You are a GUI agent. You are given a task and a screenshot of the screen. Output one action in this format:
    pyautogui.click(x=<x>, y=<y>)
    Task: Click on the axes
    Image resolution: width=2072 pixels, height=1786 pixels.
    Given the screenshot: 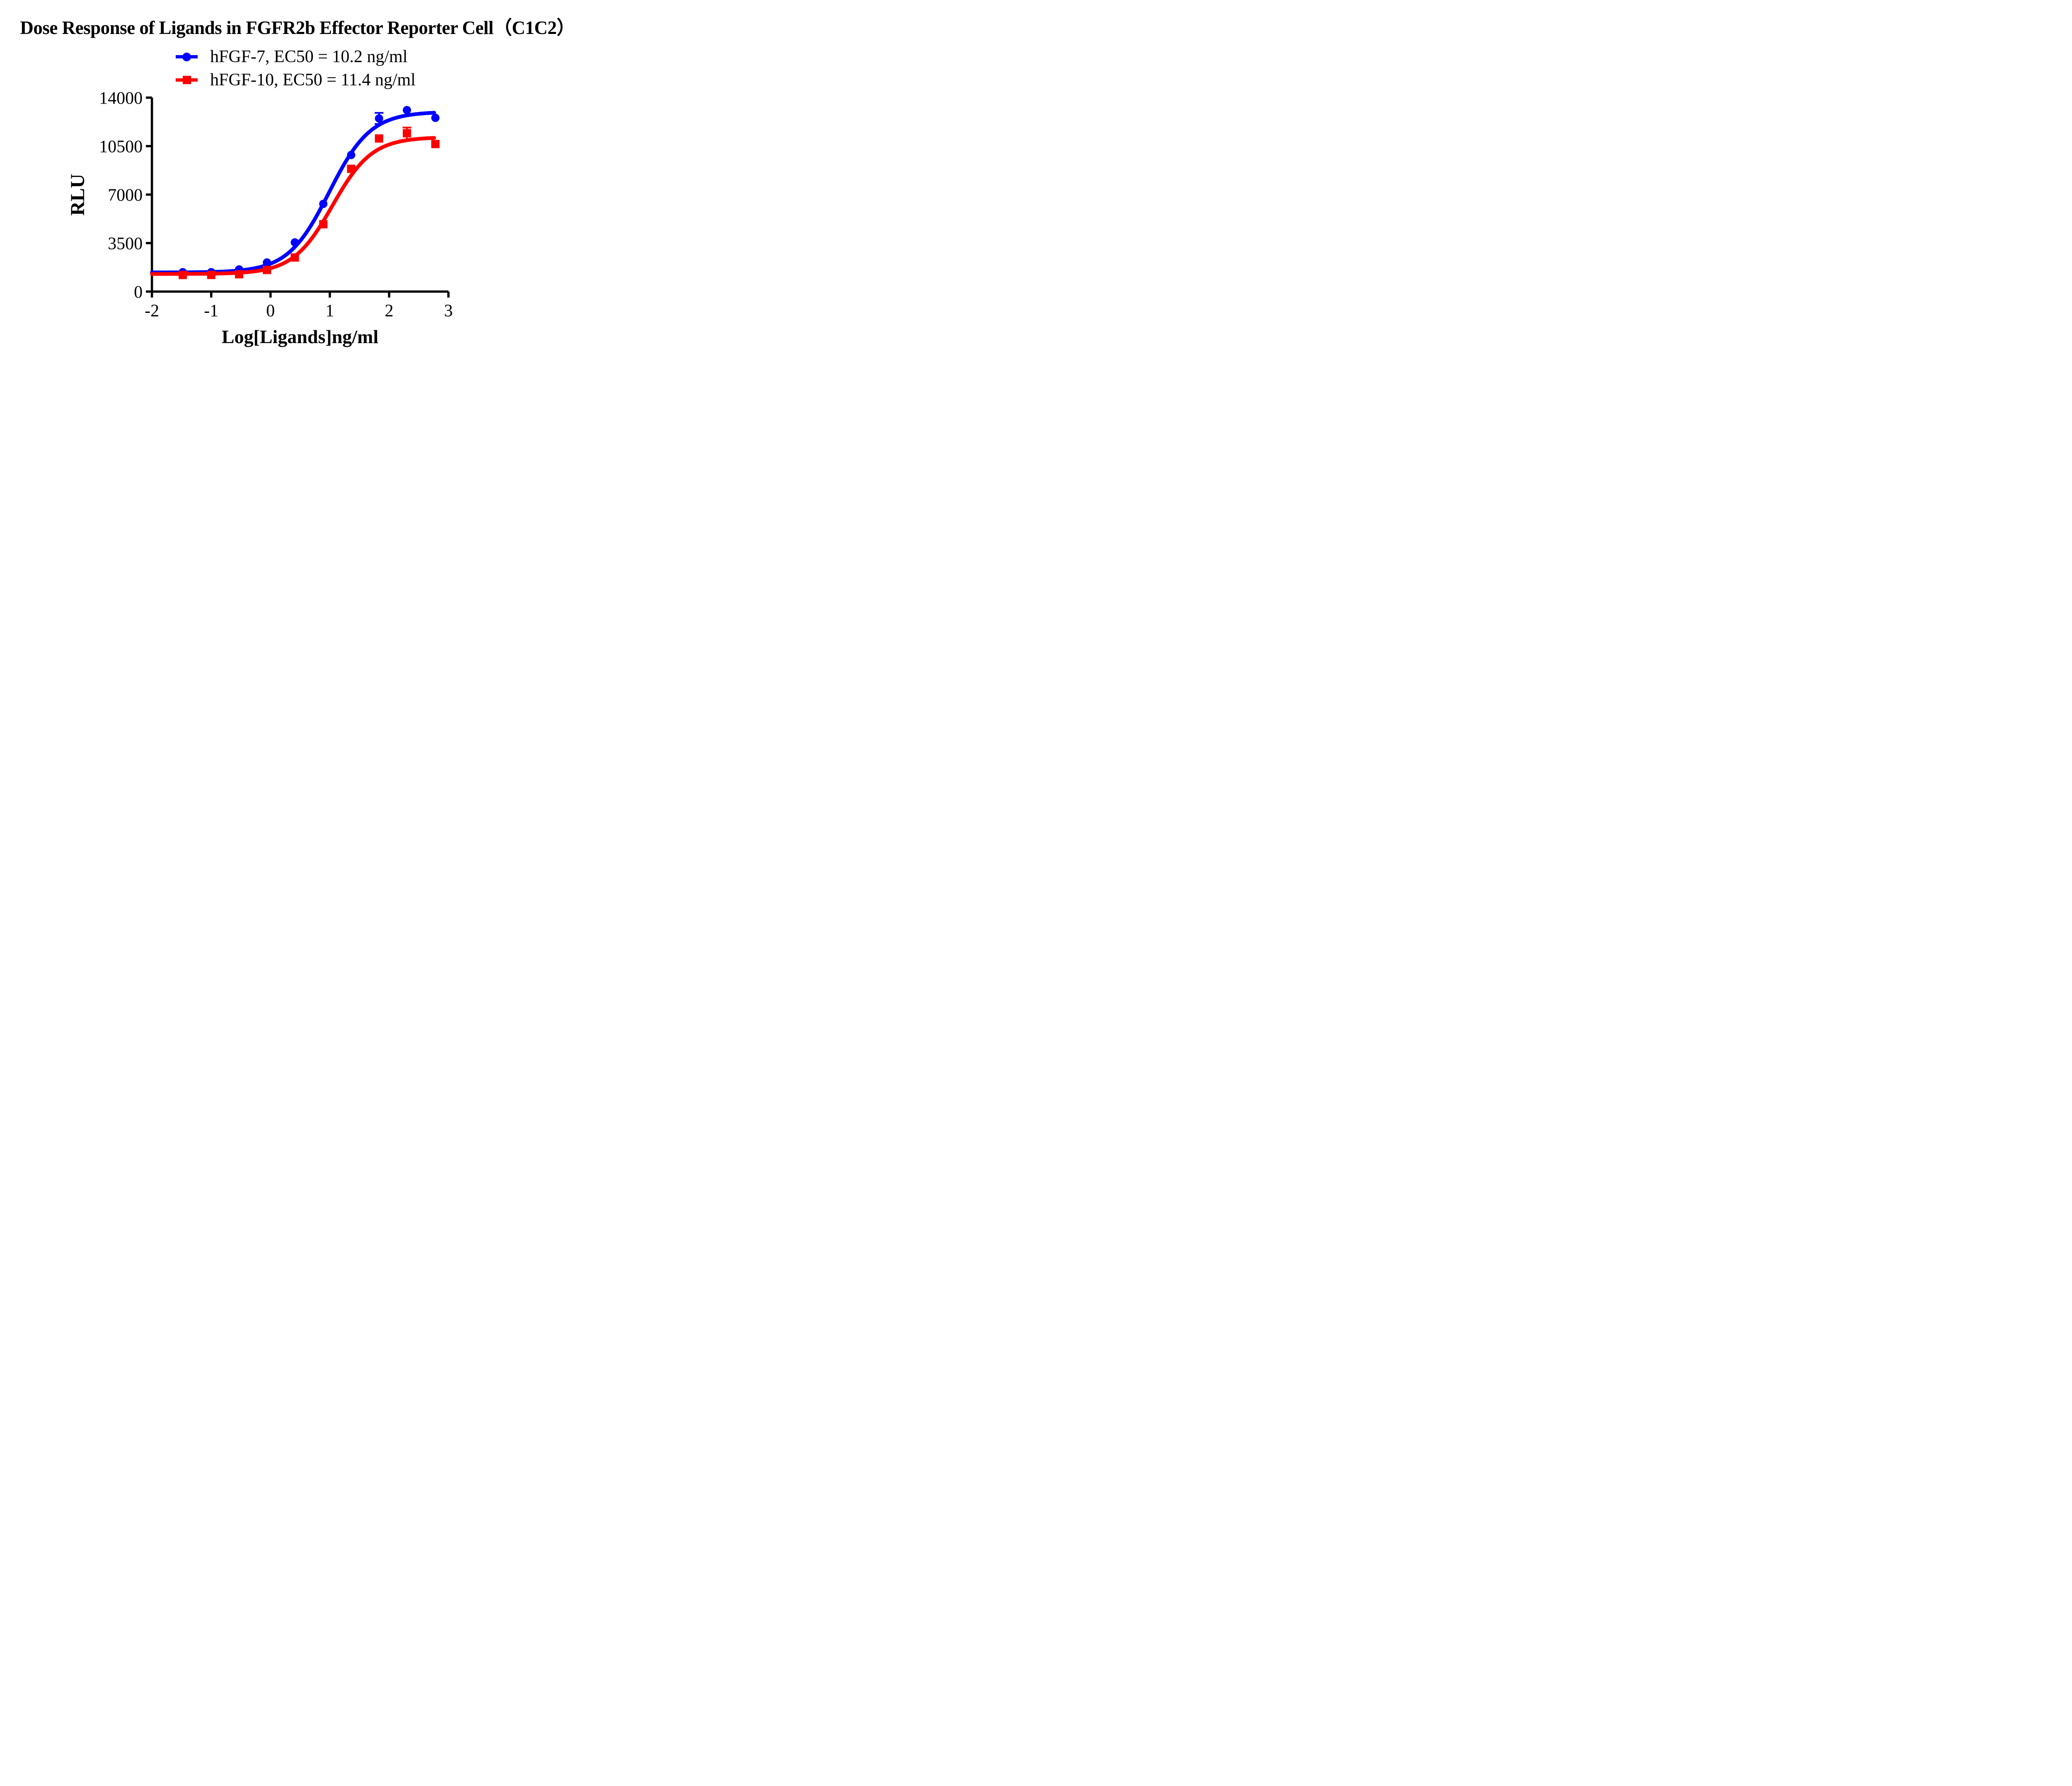 What is the action you would take?
    pyautogui.click(x=299, y=195)
    